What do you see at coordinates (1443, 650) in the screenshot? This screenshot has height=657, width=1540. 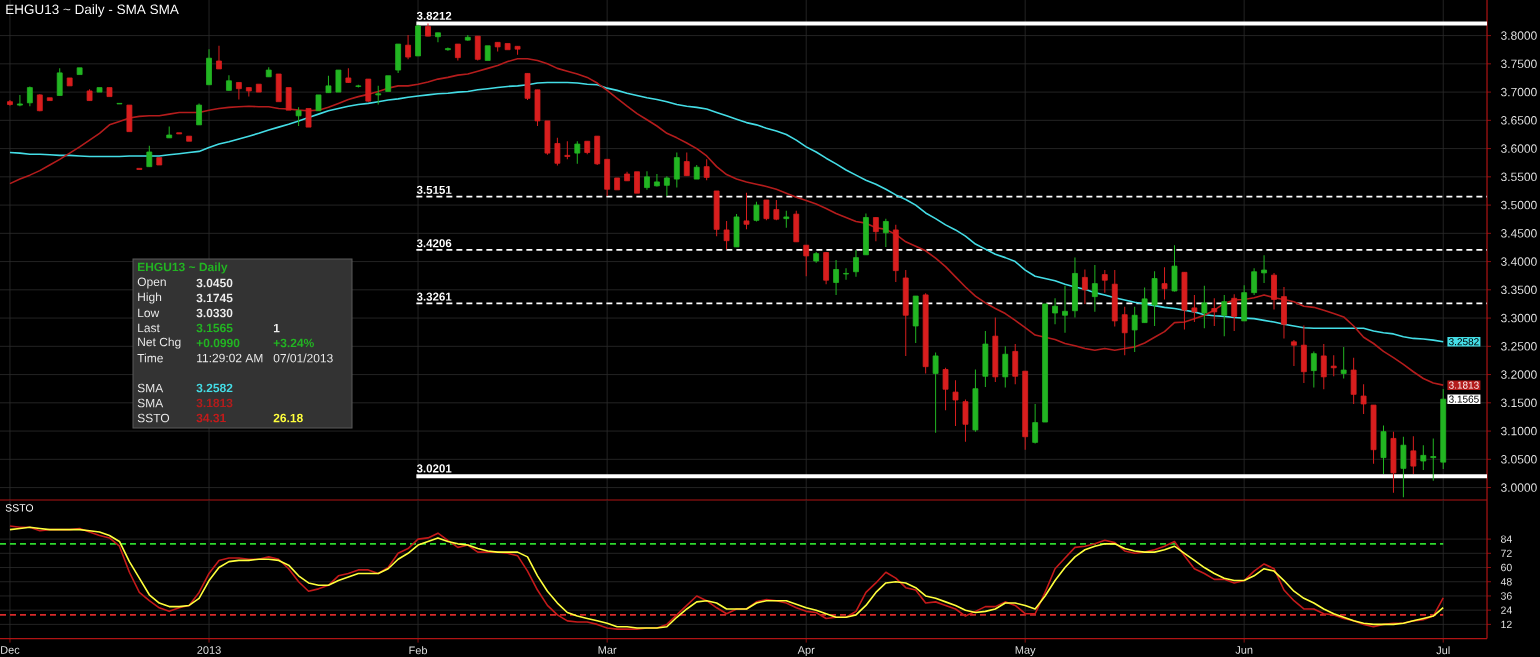 I see `x-tick-label: Jul` at bounding box center [1443, 650].